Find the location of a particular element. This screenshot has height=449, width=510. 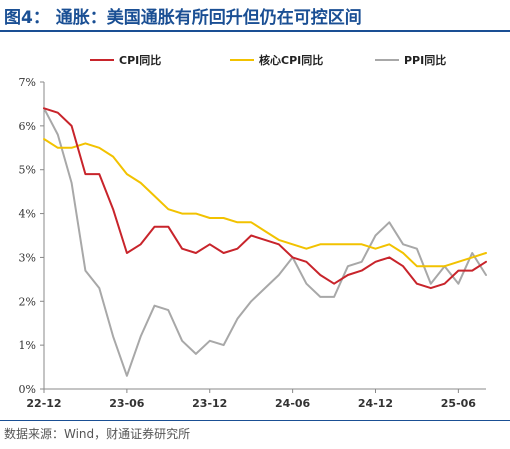

source-note: 数据来源：Wind，财通证券研究所 is located at coordinates (97, 434).